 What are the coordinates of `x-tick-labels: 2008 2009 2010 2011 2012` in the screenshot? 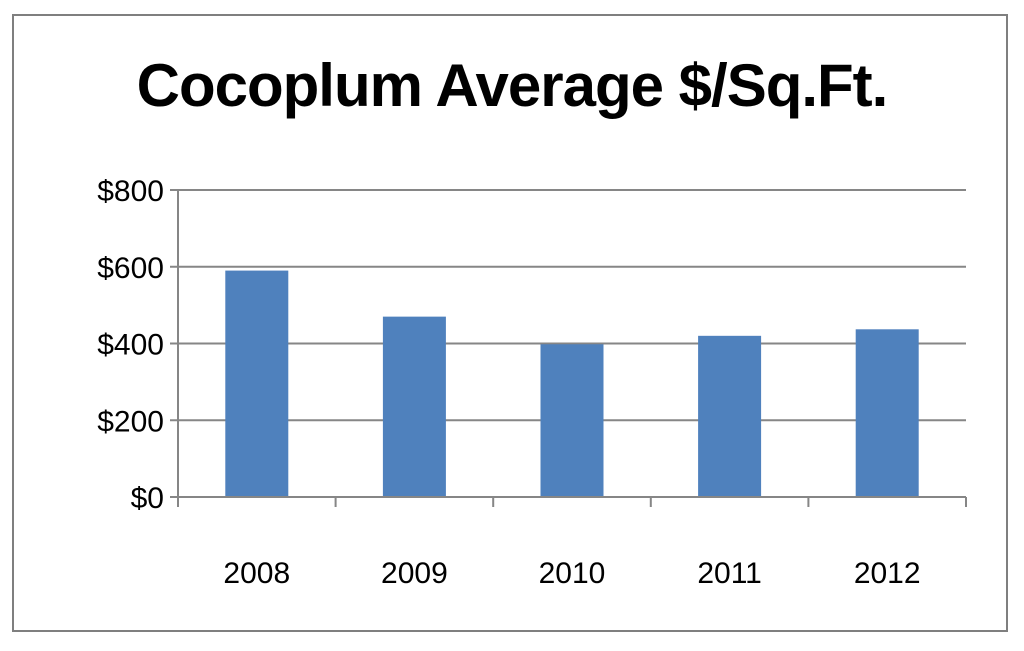 It's located at (571, 573).